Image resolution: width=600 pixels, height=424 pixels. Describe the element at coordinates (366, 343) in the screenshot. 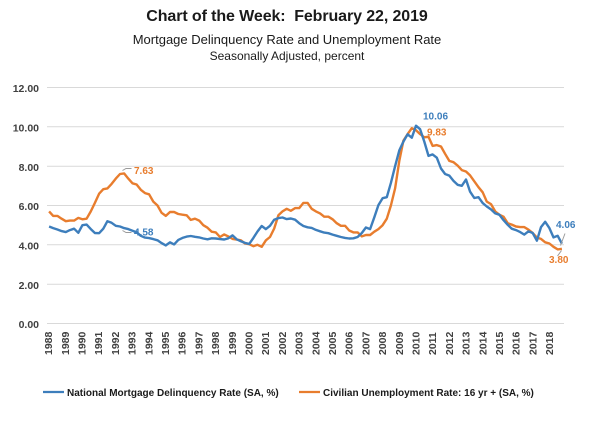

I see `svg-text: 2007` at that location.